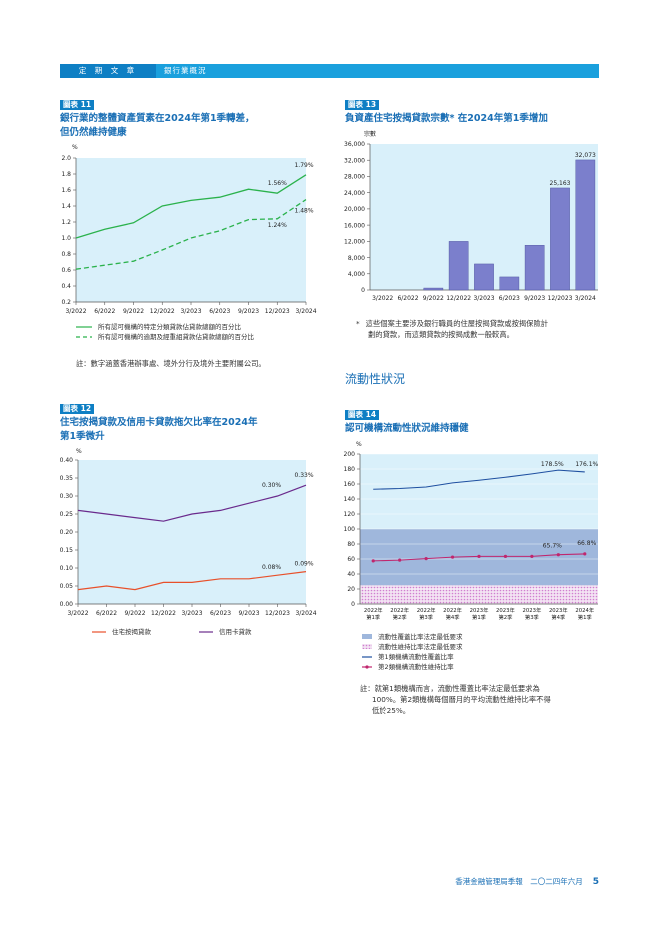 The width and height of the screenshot is (662, 936). What do you see at coordinates (159, 422) in the screenshot?
I see `chart12-title-line1: 住宅按揭貸款及信用卡貸款拖欠比率在2024年` at bounding box center [159, 422].